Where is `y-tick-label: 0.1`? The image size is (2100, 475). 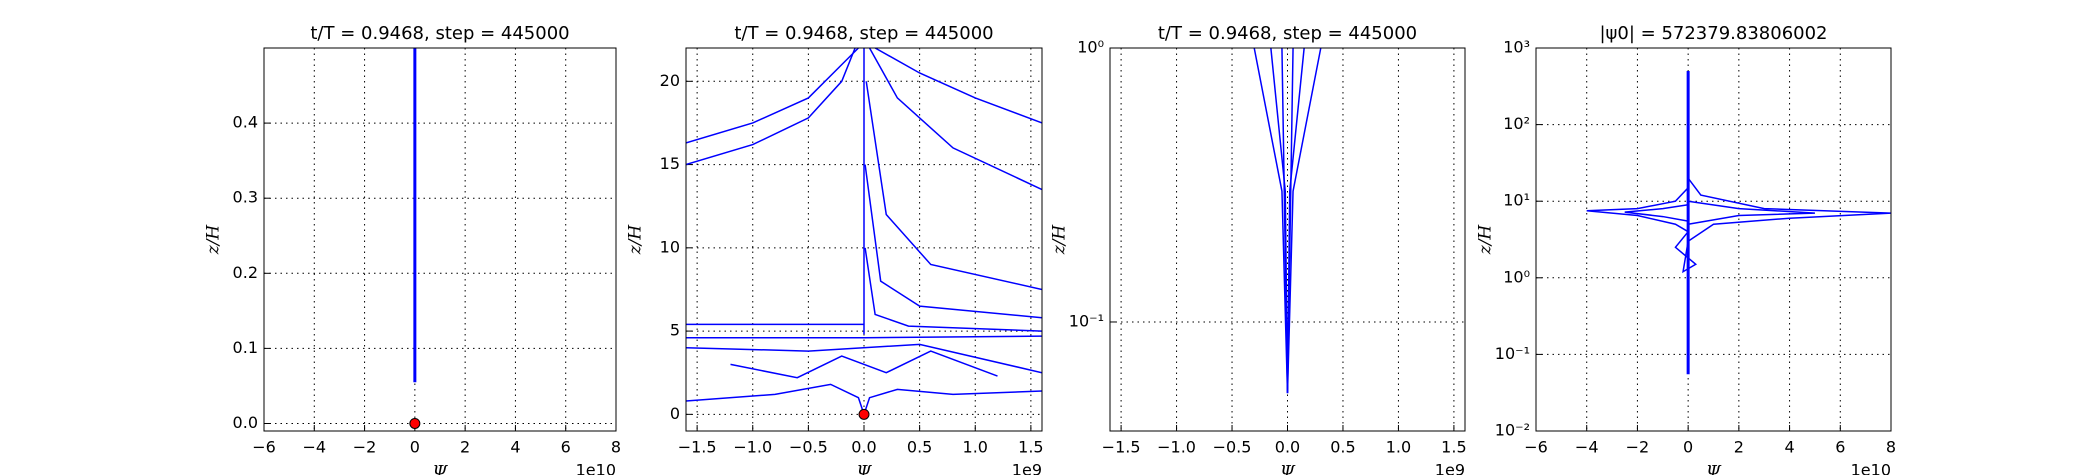 y-tick-label: 0.1 is located at coordinates (245, 347).